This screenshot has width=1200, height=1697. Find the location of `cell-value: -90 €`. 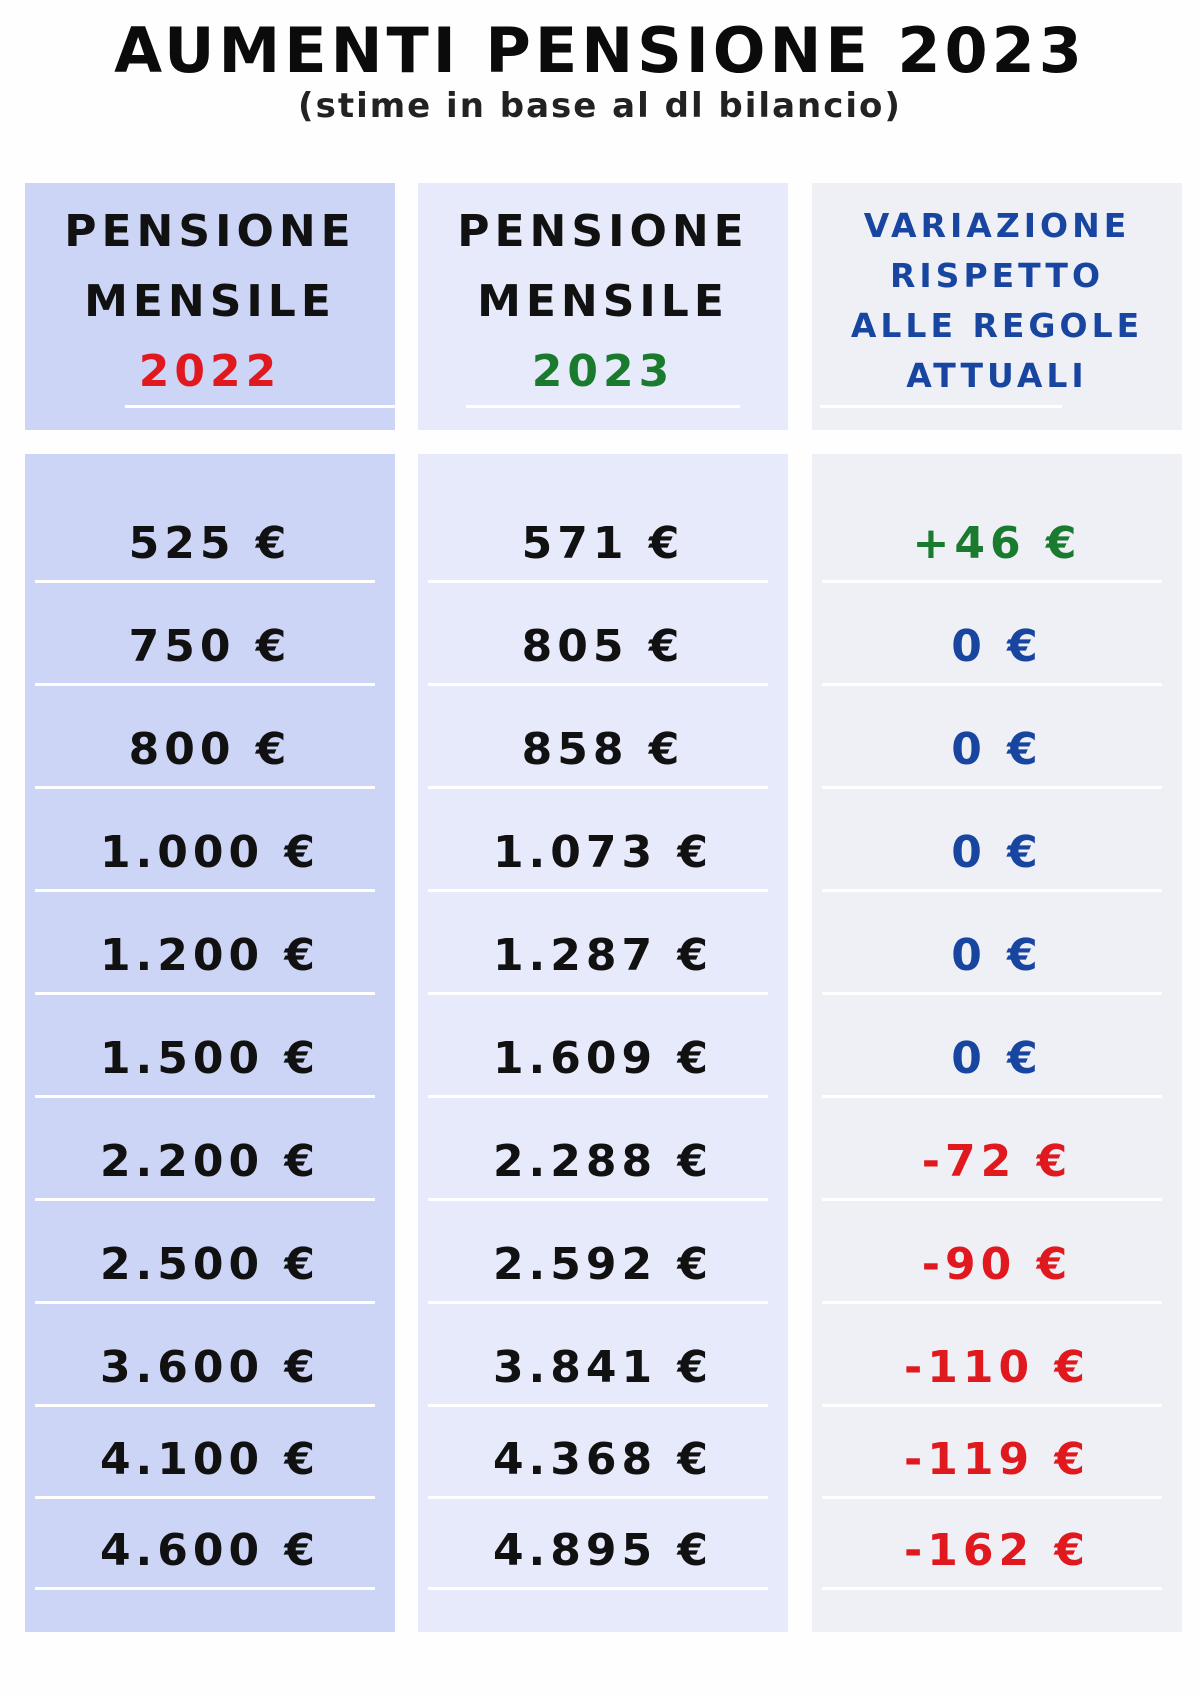

cell-value: -90 € is located at coordinates (997, 1264).